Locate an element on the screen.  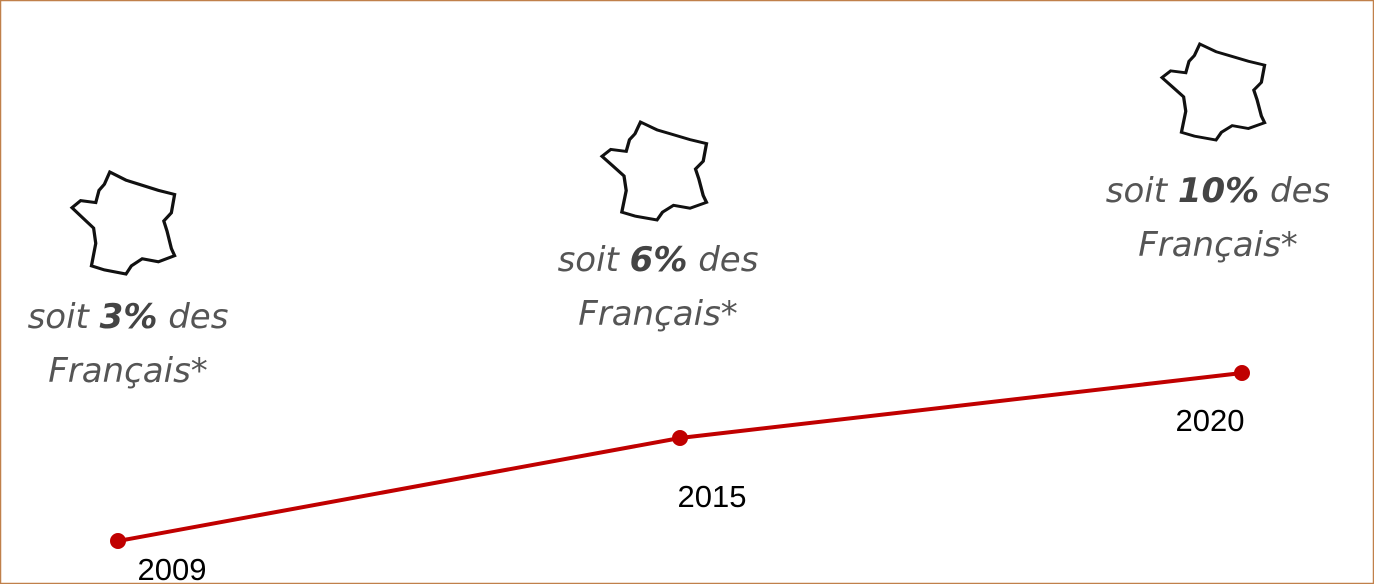
caption-value: 10% is located at coordinates (1218, 191).